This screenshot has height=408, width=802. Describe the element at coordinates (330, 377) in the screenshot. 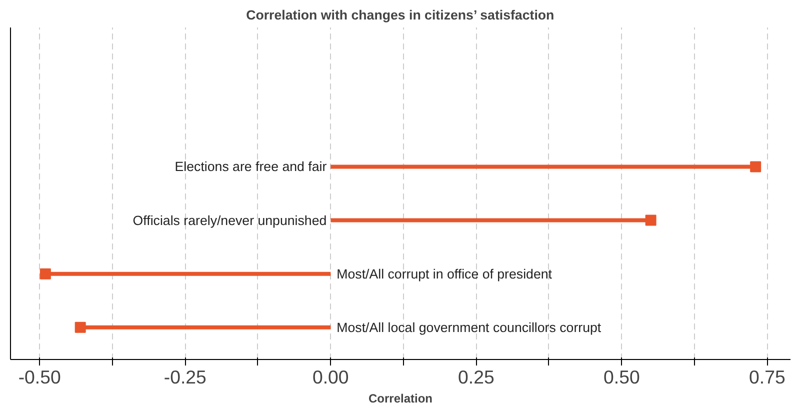

I see `x-tick-label: 0.00` at that location.